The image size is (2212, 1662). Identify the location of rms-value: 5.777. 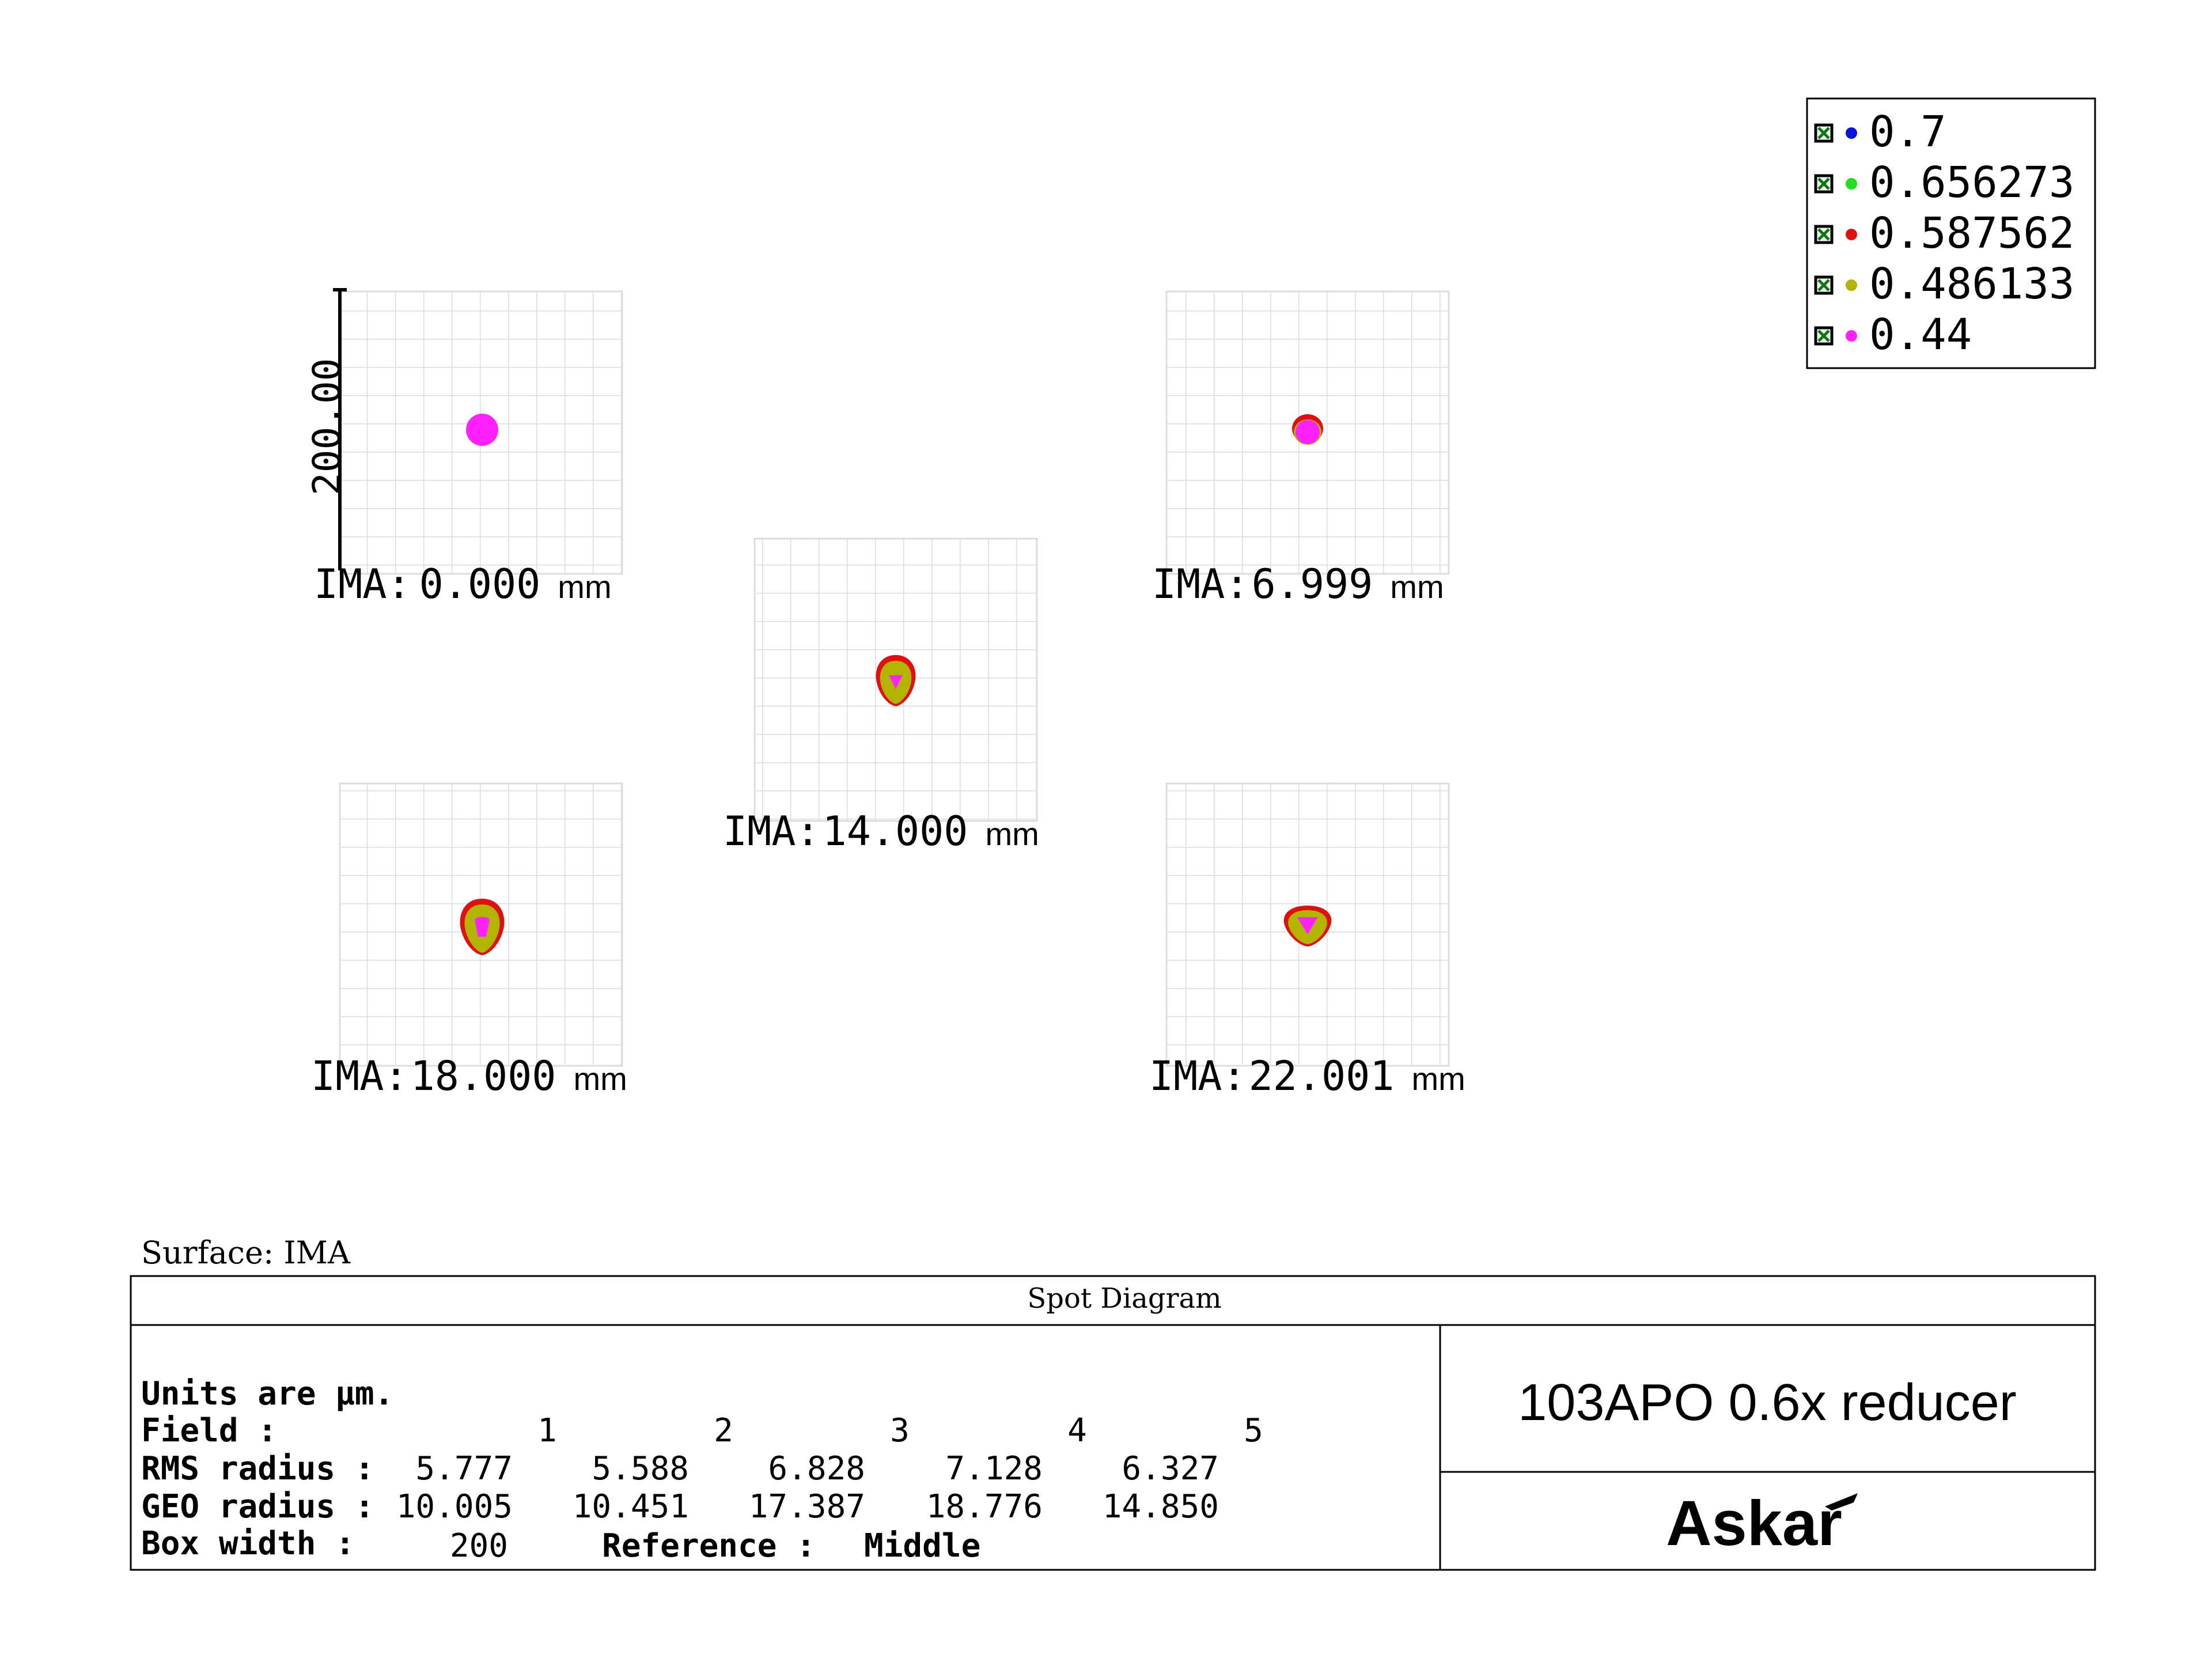
(464, 1468).